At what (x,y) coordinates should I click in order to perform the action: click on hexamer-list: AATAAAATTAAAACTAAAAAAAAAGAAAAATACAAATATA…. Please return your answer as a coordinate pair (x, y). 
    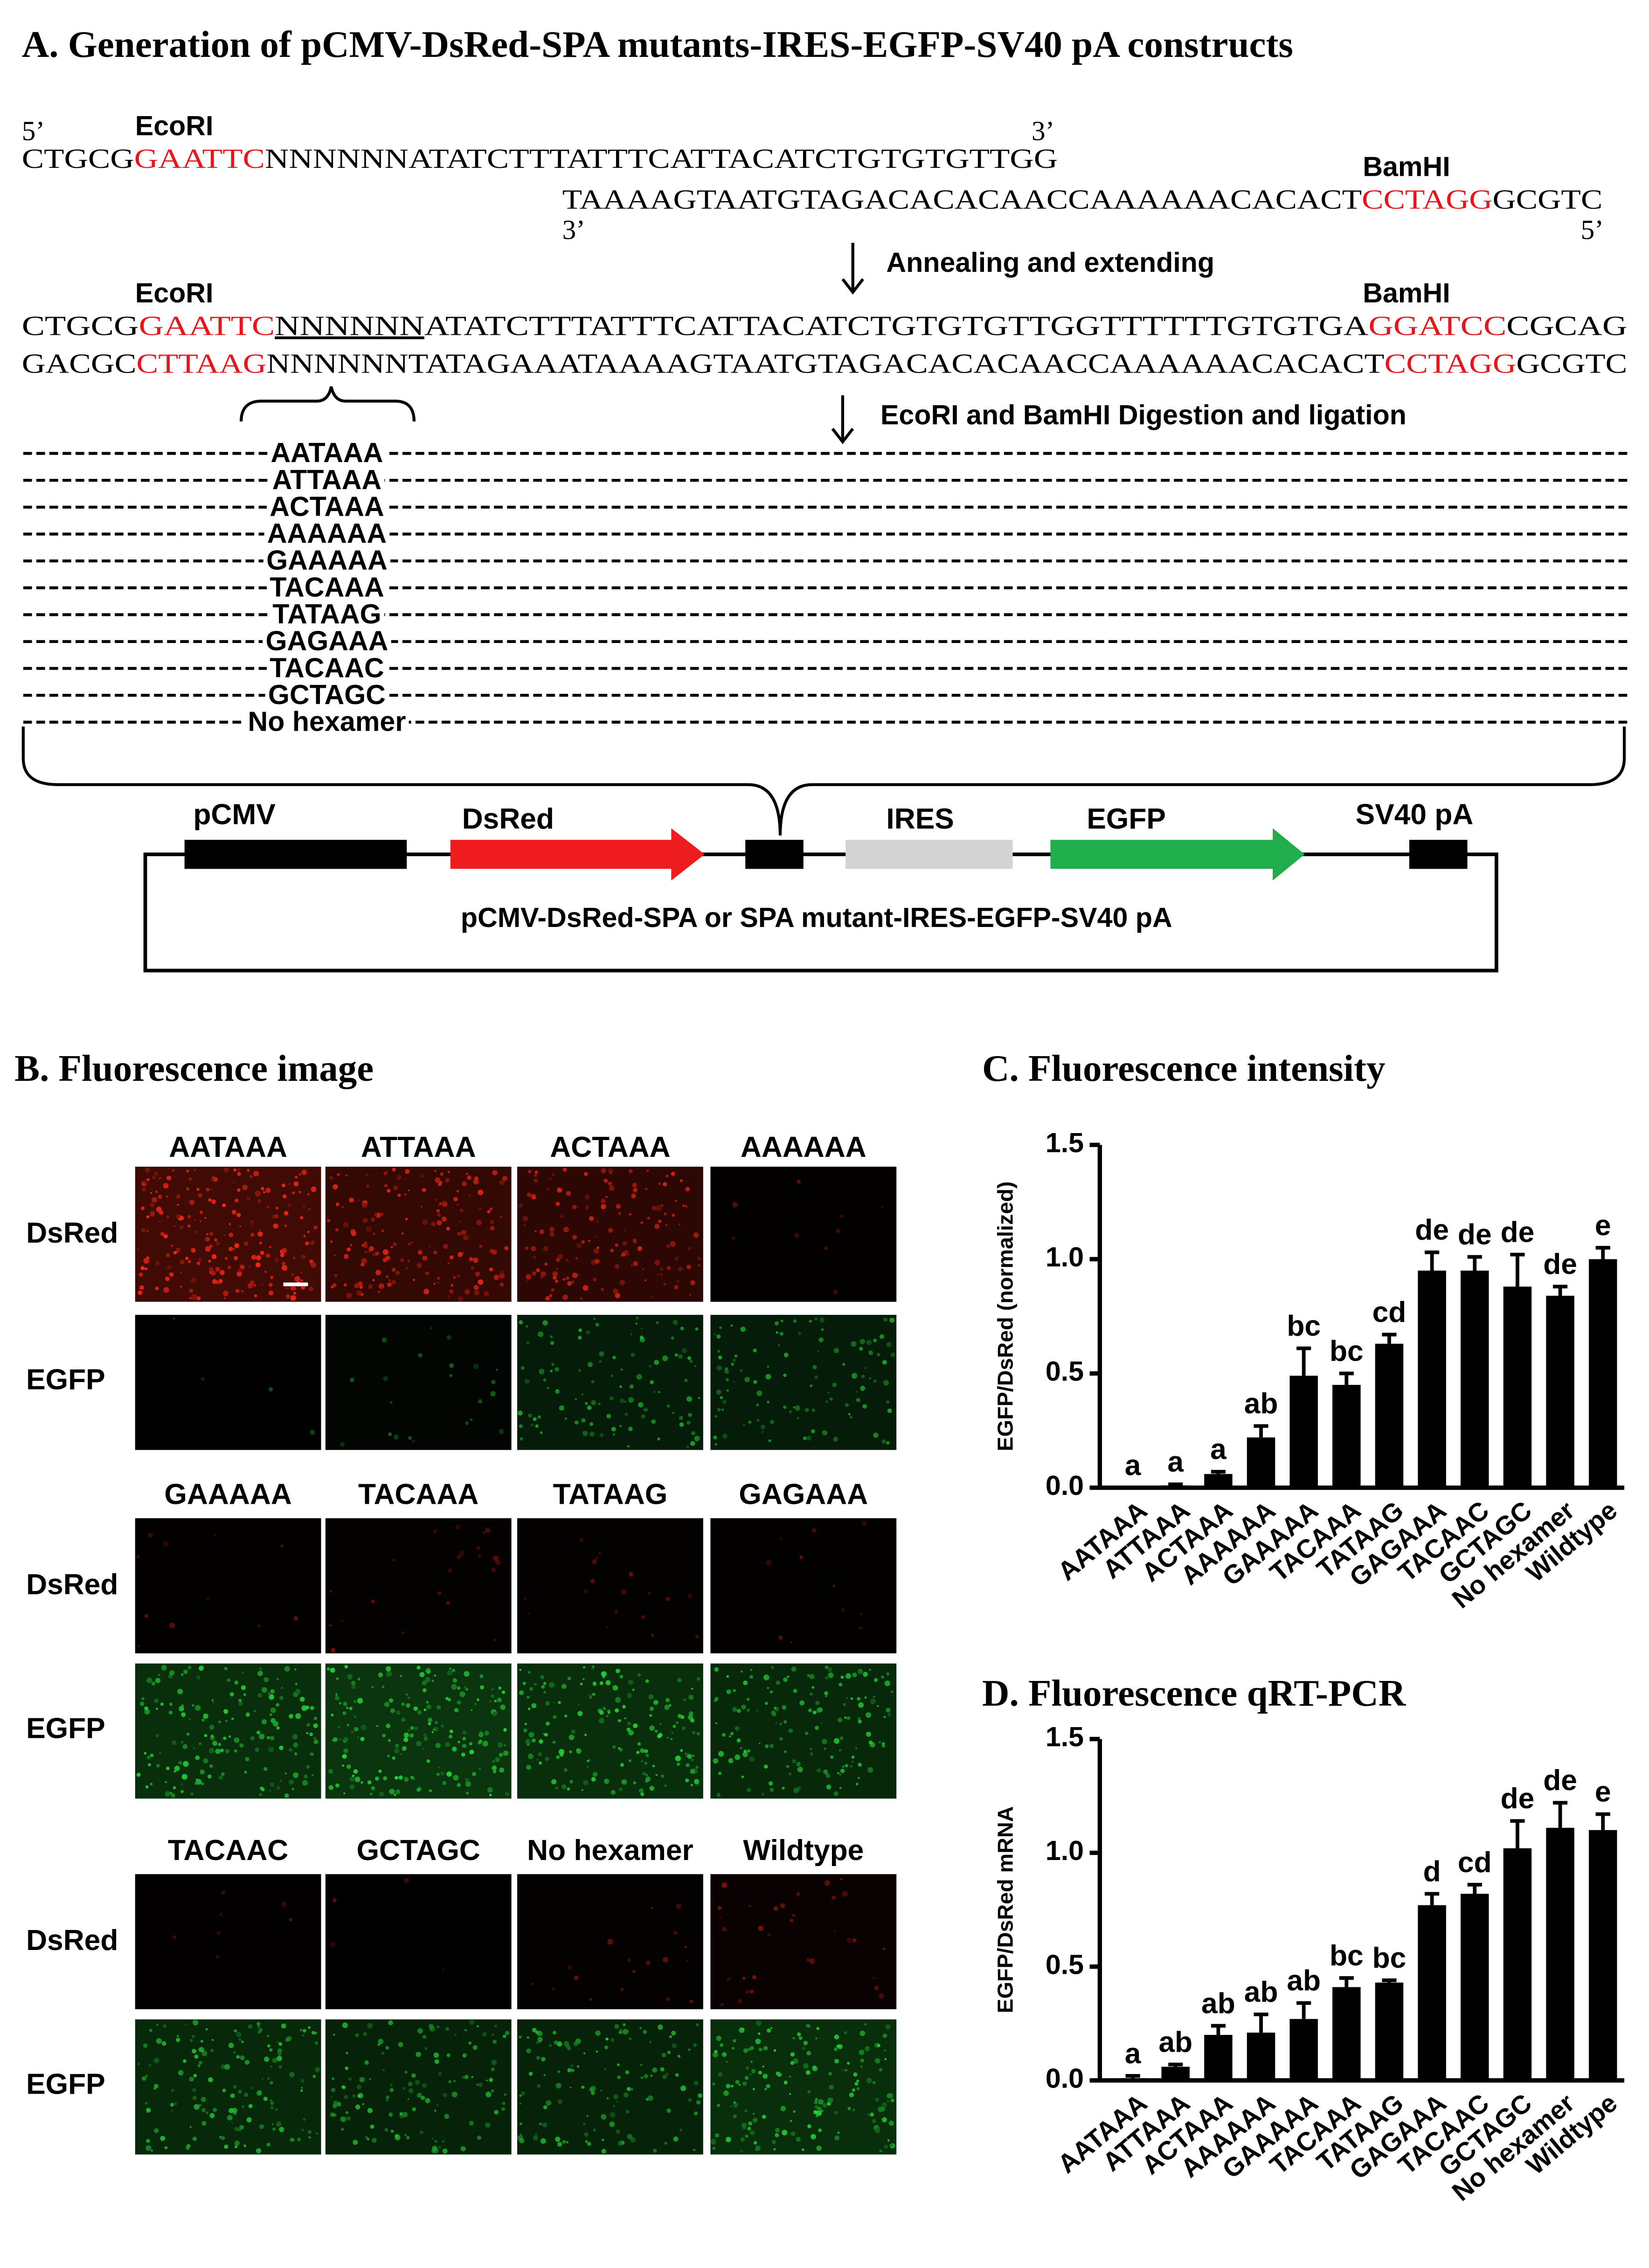
    Looking at the image, I should click on (825, 587).